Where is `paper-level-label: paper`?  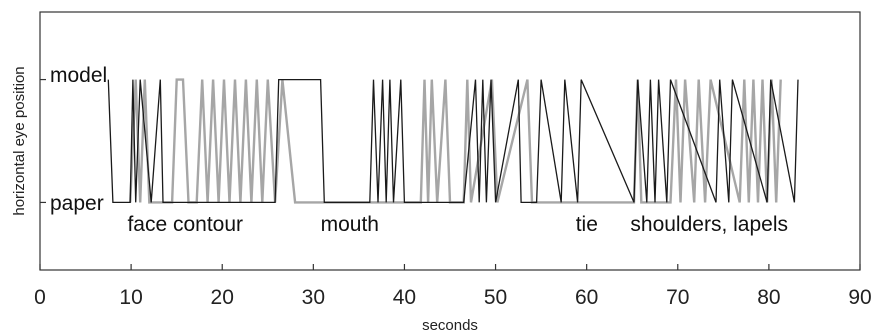 paper-level-label: paper is located at coordinates (77, 203).